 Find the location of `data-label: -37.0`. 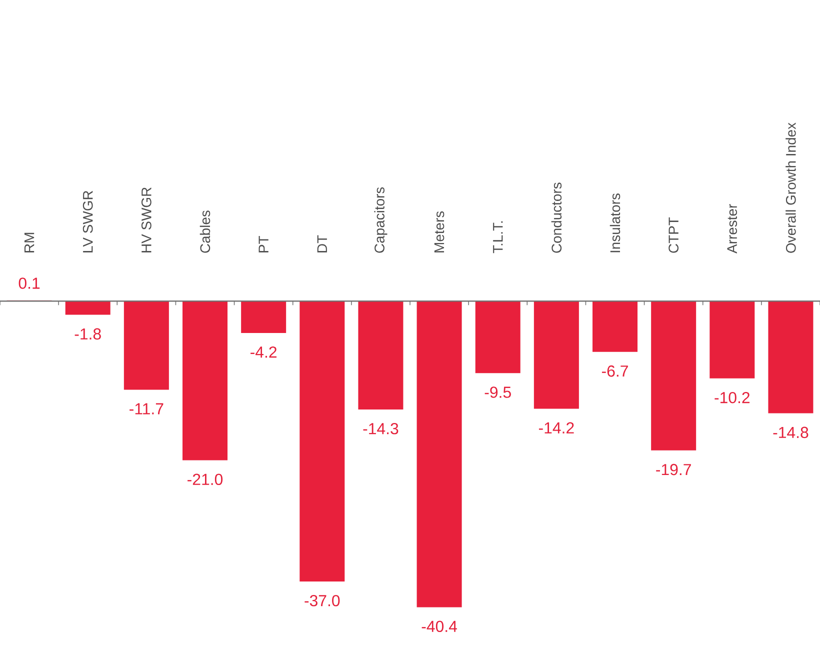

data-label: -37.0 is located at coordinates (322, 600).